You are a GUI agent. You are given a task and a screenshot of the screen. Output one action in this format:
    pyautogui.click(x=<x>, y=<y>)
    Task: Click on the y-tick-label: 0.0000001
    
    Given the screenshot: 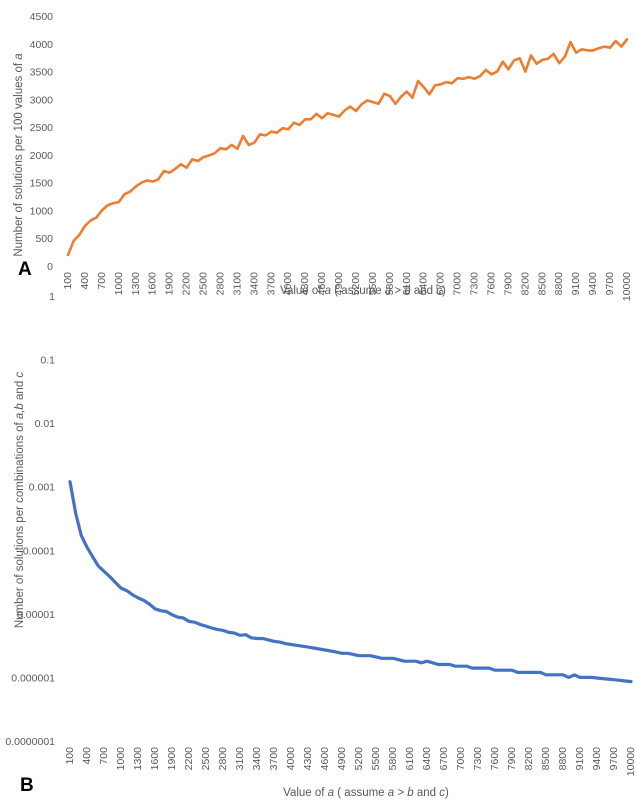 What is the action you would take?
    pyautogui.click(x=30, y=742)
    